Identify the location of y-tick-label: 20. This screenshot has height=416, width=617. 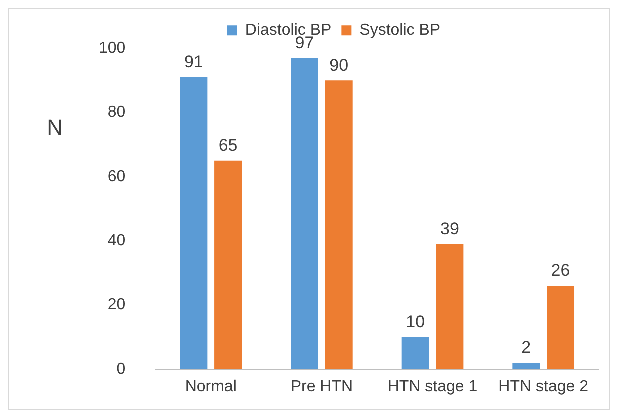
(117, 305).